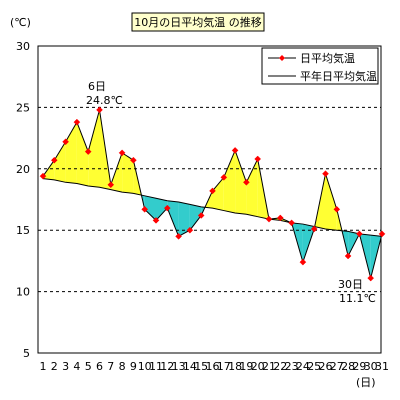 Image resolution: width=400 pixels, height=400 pixels. Describe the element at coordinates (357, 298) in the screenshot. I see `annotation-min-value: 11.1℃` at that location.